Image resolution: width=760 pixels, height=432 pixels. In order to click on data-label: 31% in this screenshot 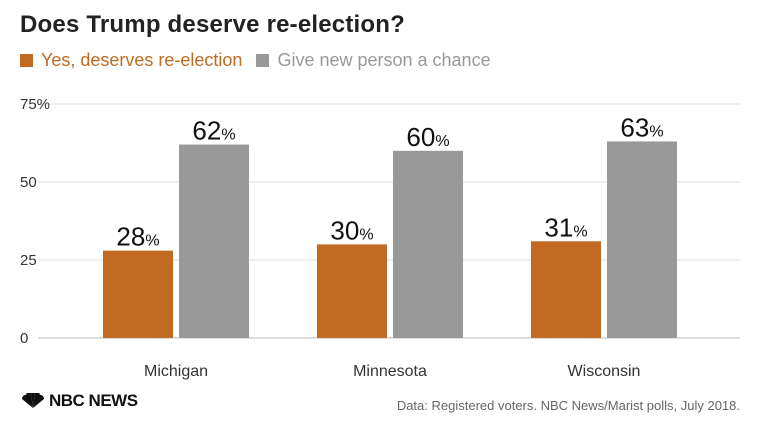, I will do `click(565, 227)`.